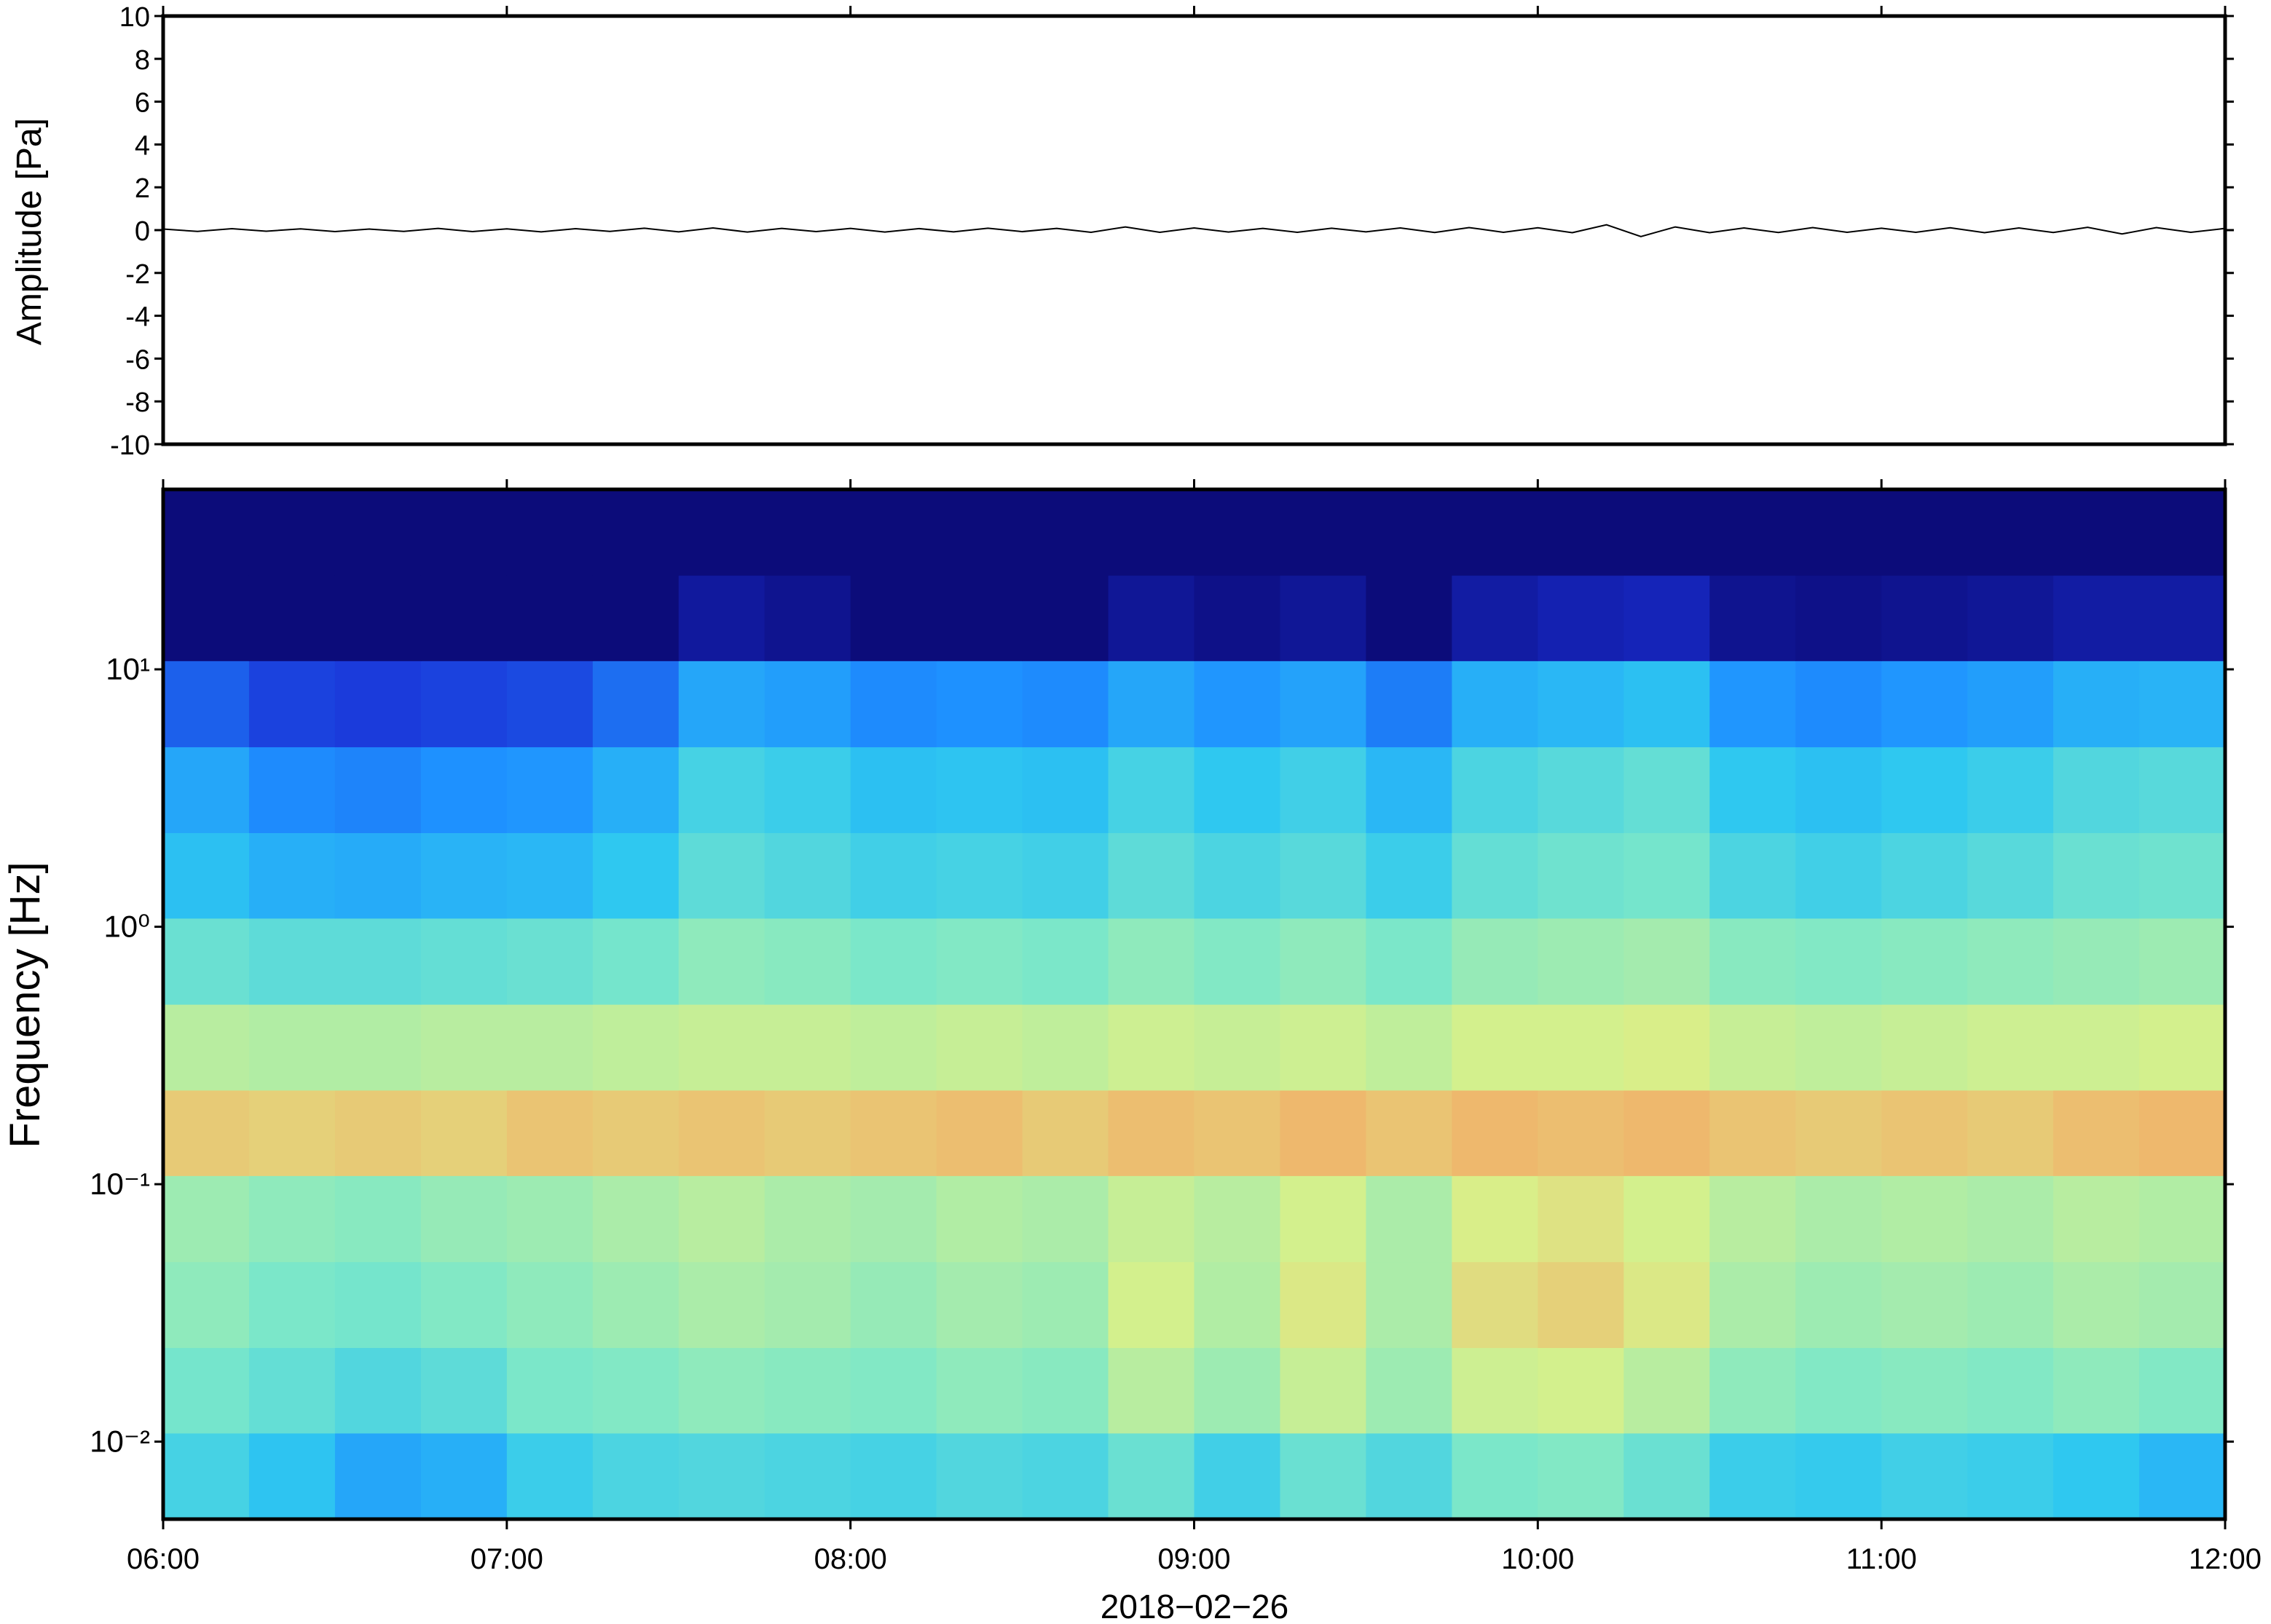  What do you see at coordinates (25, 1005) in the screenshot?
I see `y-axis-label: Frequency [Hz]` at bounding box center [25, 1005].